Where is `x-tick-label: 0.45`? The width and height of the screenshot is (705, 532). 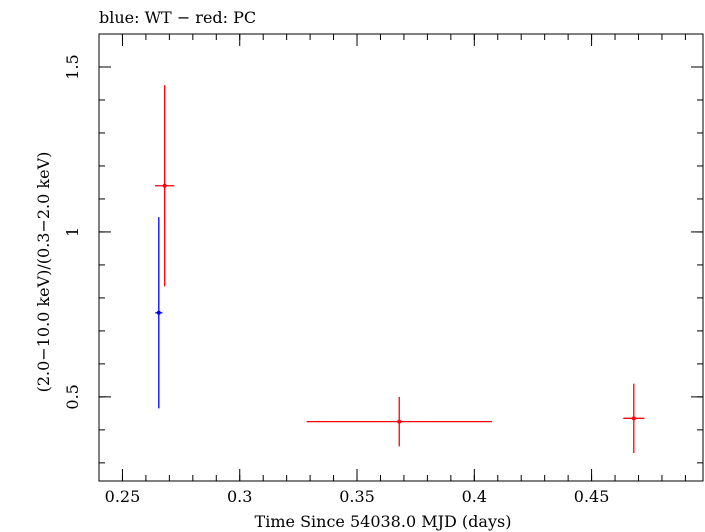 x-tick-label: 0.45 is located at coordinates (592, 496).